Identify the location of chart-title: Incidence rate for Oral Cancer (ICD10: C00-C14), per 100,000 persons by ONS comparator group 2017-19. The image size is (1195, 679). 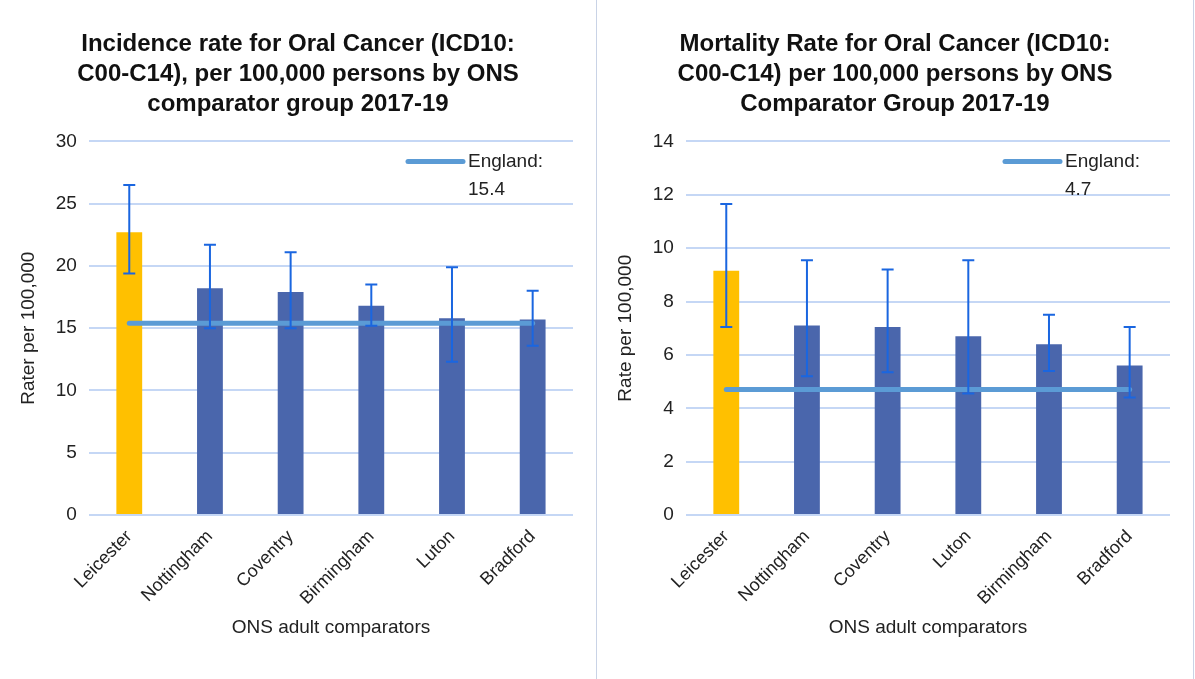
(298, 73).